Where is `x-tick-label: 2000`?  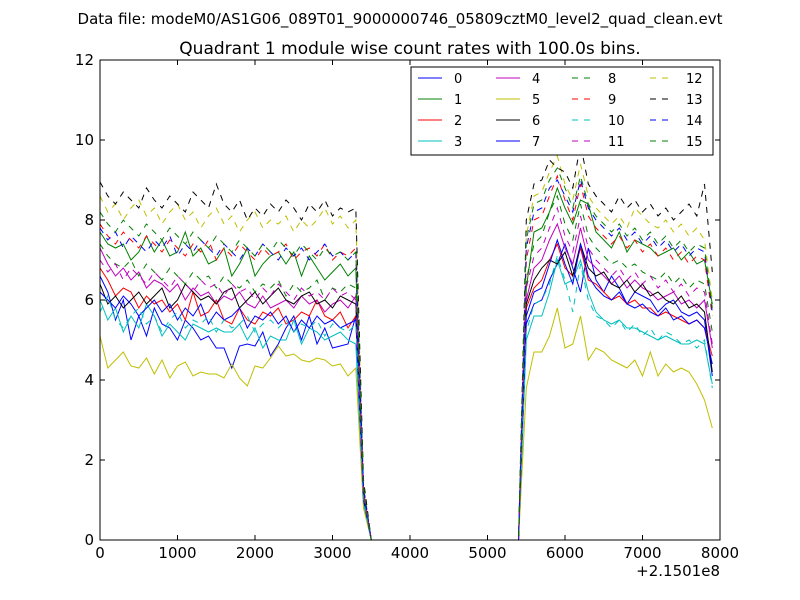 x-tick-label: 2000 is located at coordinates (255, 553).